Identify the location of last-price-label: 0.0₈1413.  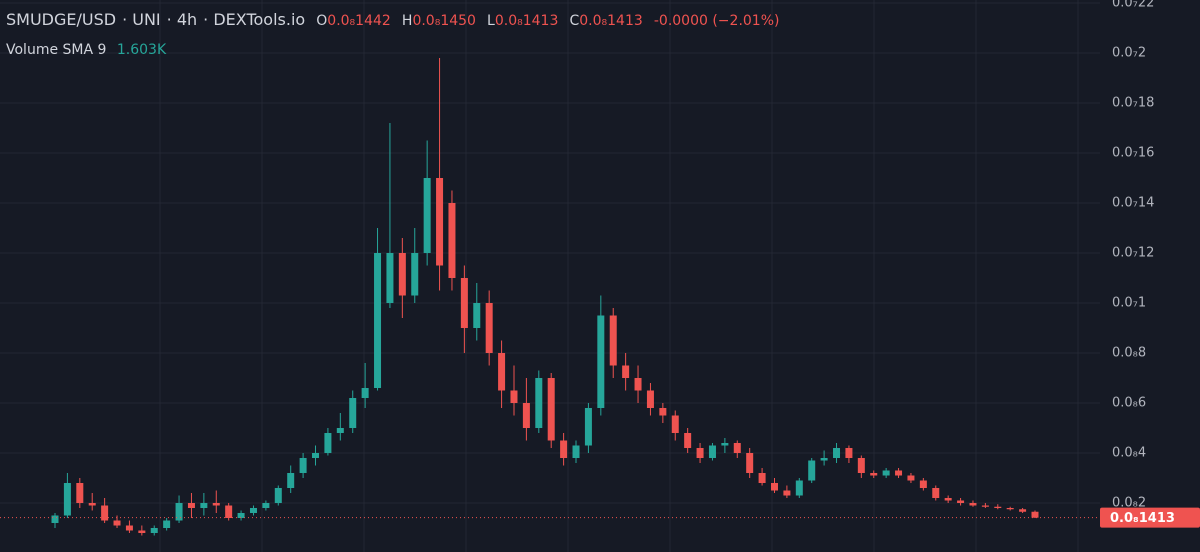
(1142, 518).